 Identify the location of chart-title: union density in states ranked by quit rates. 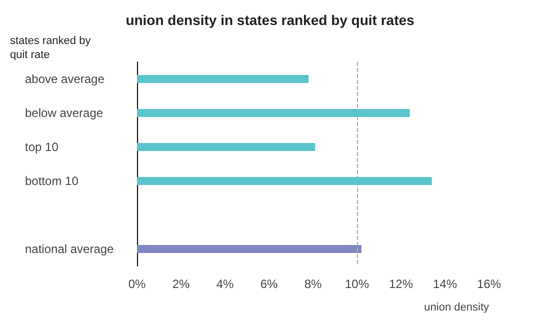
(270, 20).